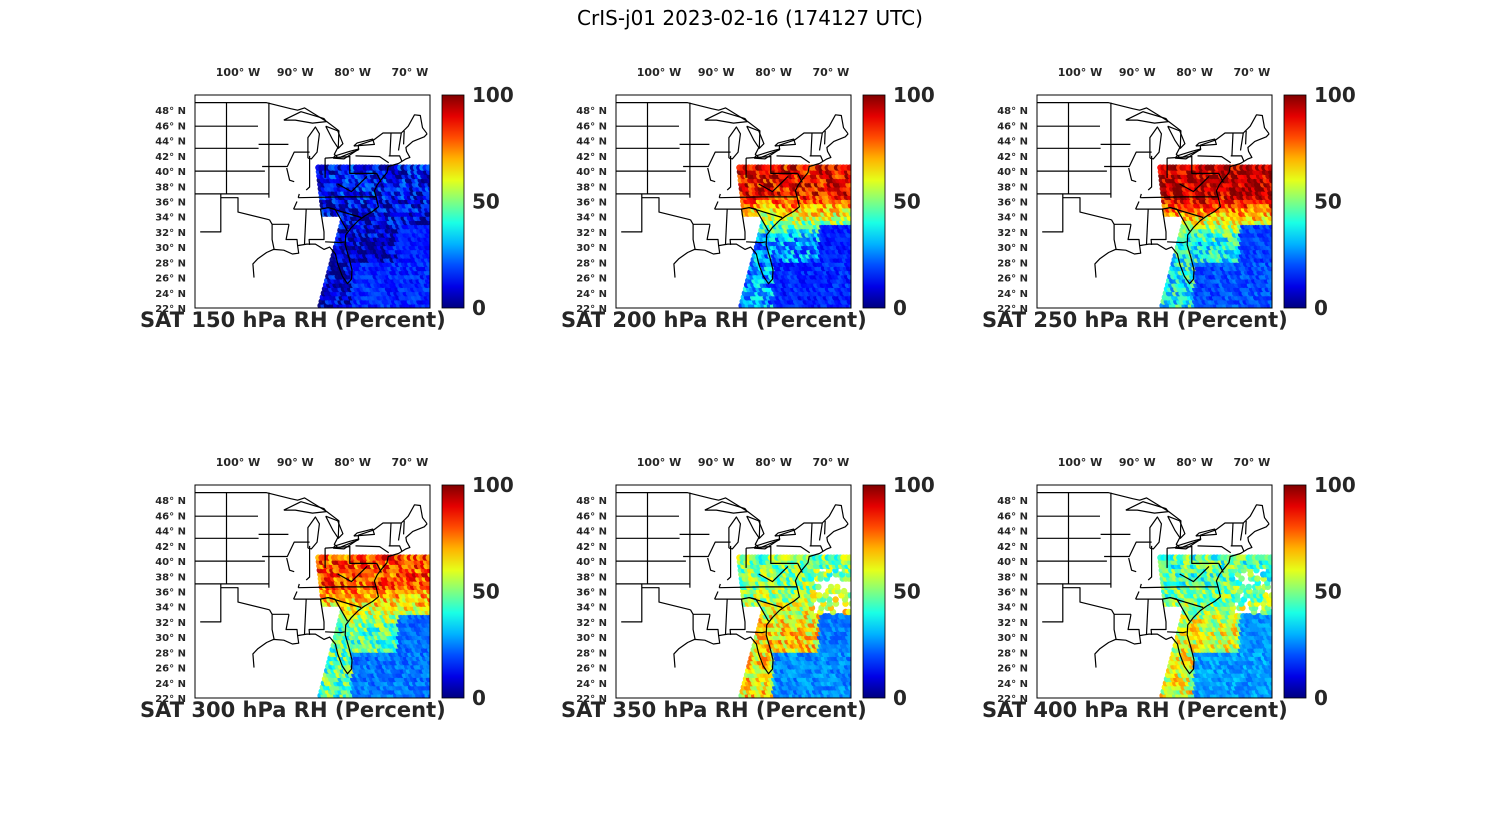  I want to click on lon-tick-label: 90° W, so click(295, 72).